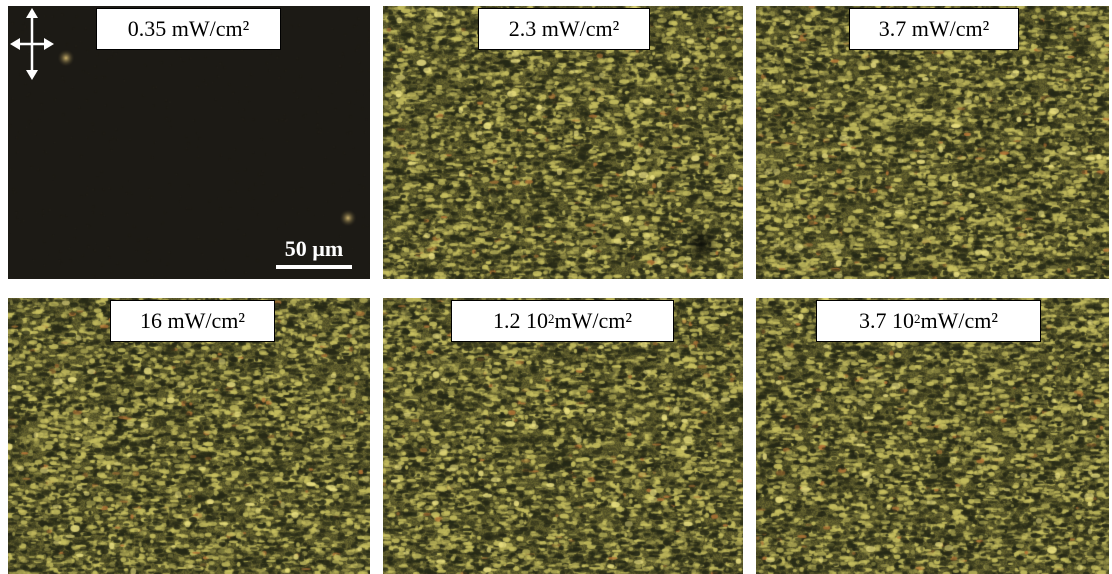 This screenshot has width=1112, height=574. What do you see at coordinates (314, 248) in the screenshot?
I see `scale-bar-label: 50 µm` at bounding box center [314, 248].